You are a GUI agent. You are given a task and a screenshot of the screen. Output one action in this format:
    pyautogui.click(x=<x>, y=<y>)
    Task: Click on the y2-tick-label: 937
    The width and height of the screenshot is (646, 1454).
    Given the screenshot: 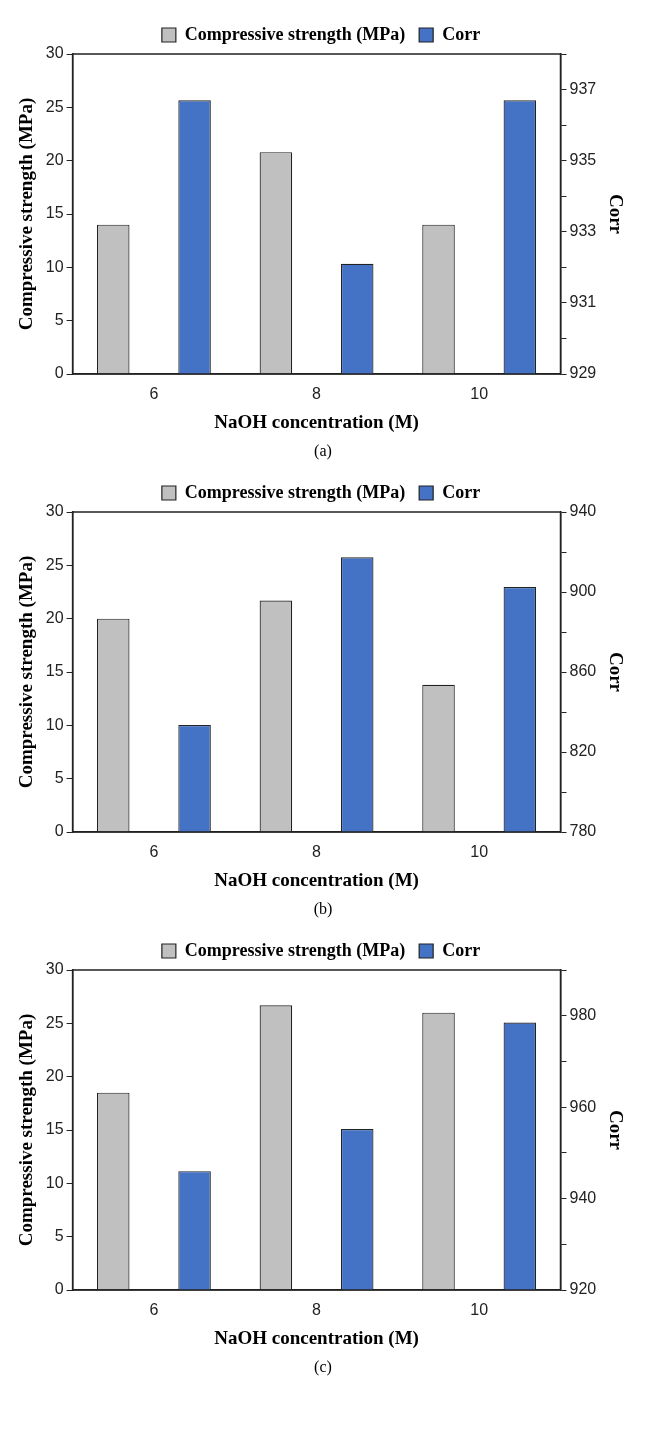 What is the action you would take?
    pyautogui.click(x=583, y=88)
    